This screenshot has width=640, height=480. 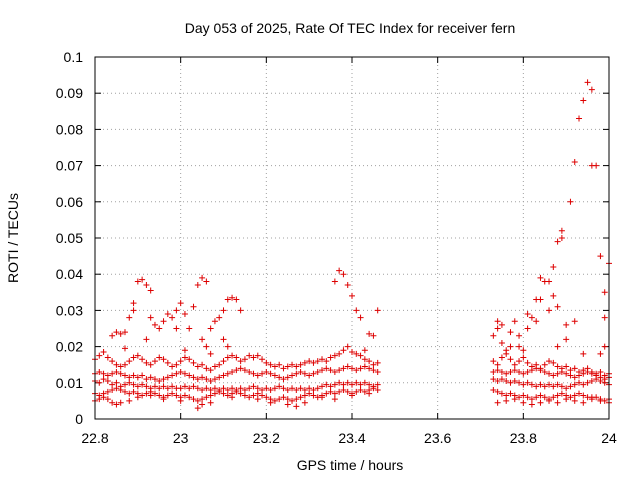 I want to click on y-axis-label: ROTI / TECUs, so click(x=13, y=238).